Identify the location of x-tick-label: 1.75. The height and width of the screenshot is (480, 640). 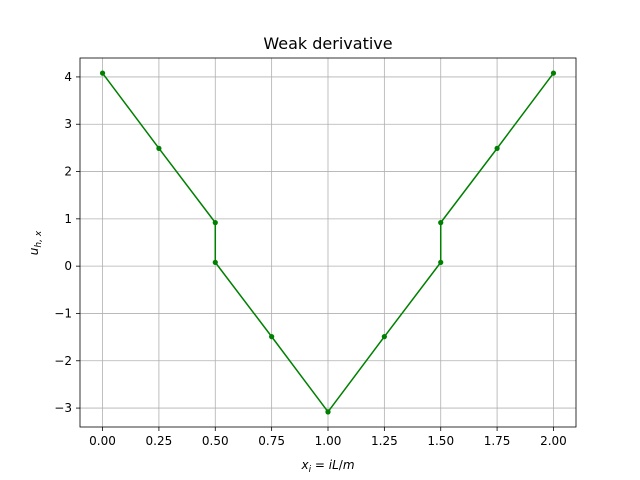
(497, 441).